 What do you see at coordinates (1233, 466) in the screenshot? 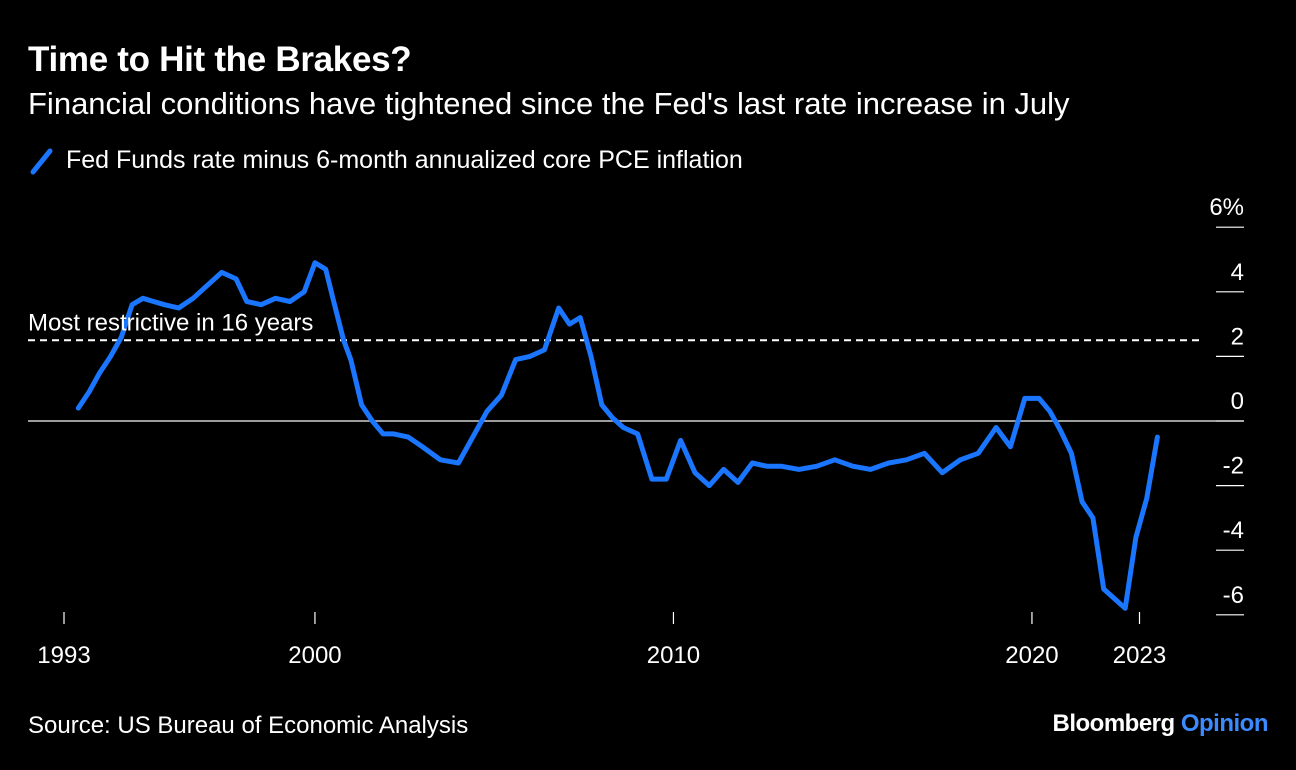
I see `y-tick-label: -2` at bounding box center [1233, 466].